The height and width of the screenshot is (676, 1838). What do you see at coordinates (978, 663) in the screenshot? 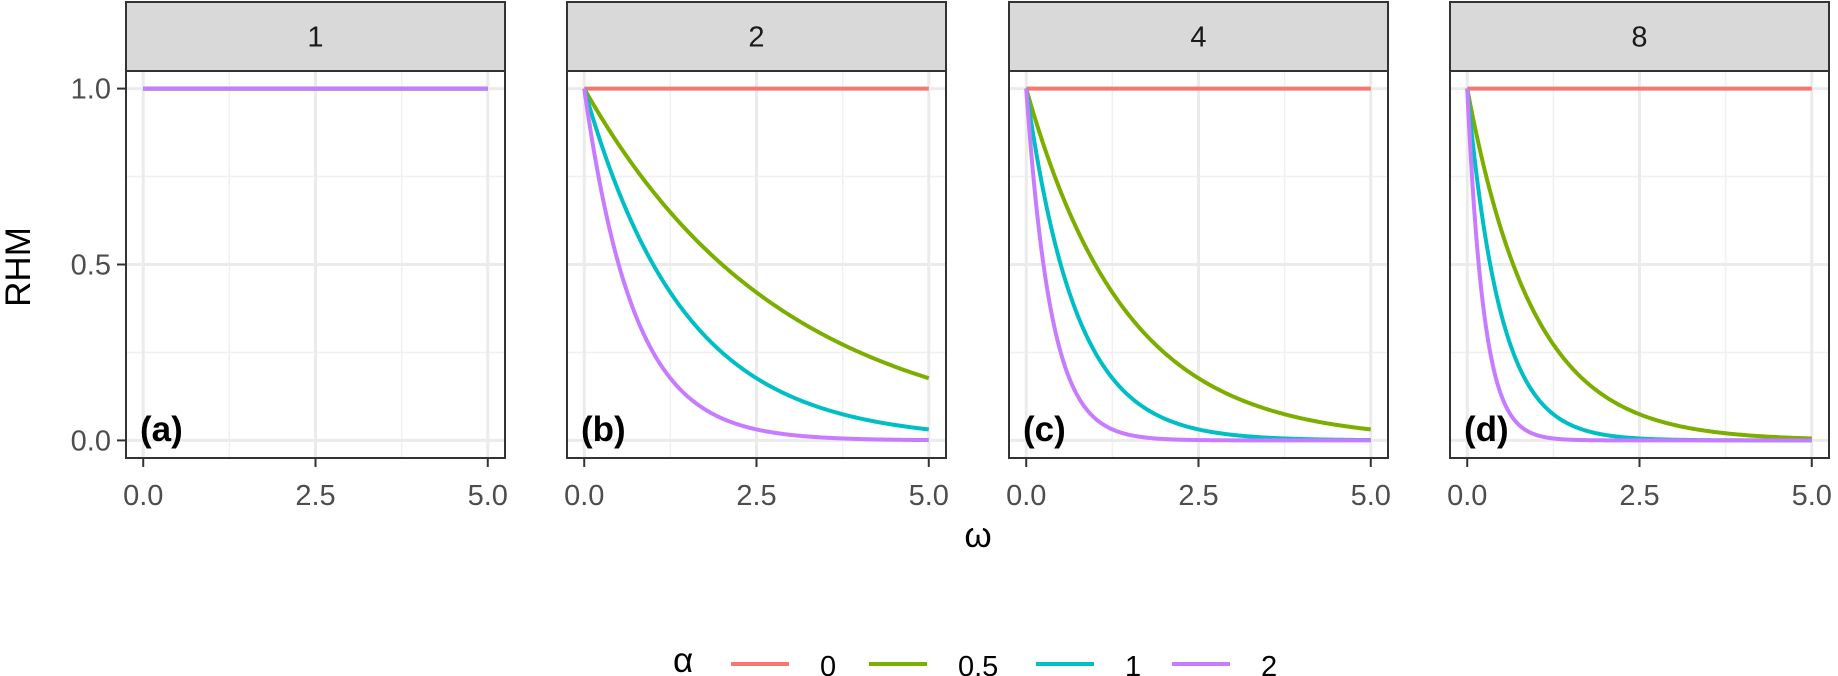
I see `legend-label: 0.5` at bounding box center [978, 663].